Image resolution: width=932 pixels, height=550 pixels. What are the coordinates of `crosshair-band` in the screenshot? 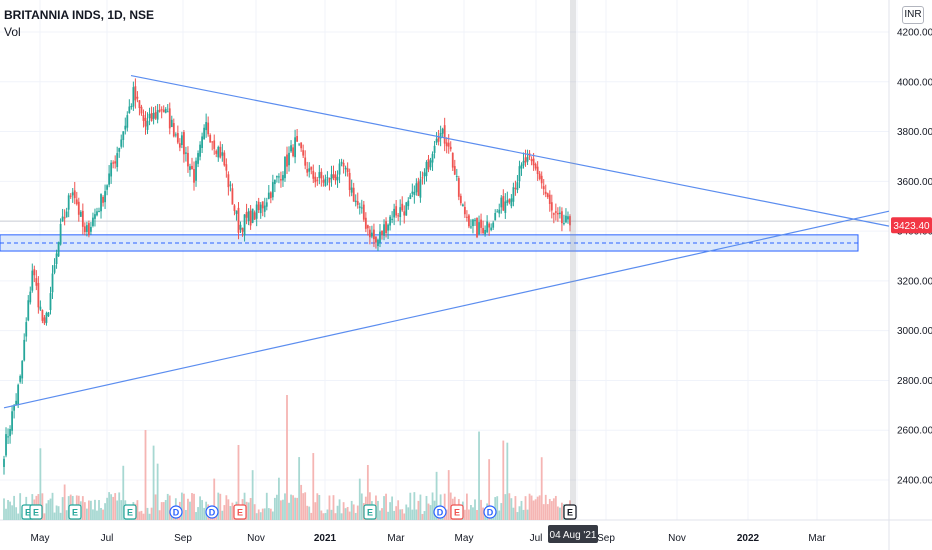 It's located at (573, 260).